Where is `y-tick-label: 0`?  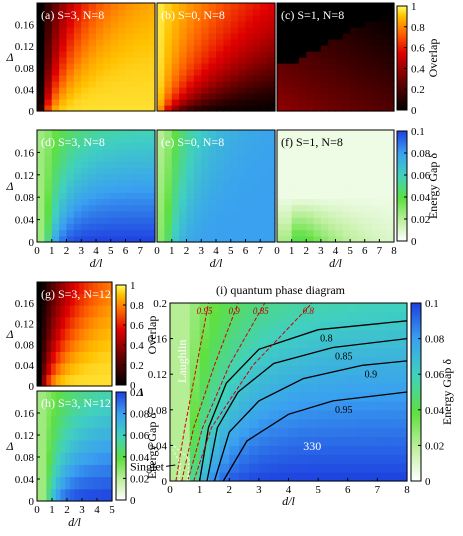 y-tick-label: 0 is located at coordinates (165, 482).